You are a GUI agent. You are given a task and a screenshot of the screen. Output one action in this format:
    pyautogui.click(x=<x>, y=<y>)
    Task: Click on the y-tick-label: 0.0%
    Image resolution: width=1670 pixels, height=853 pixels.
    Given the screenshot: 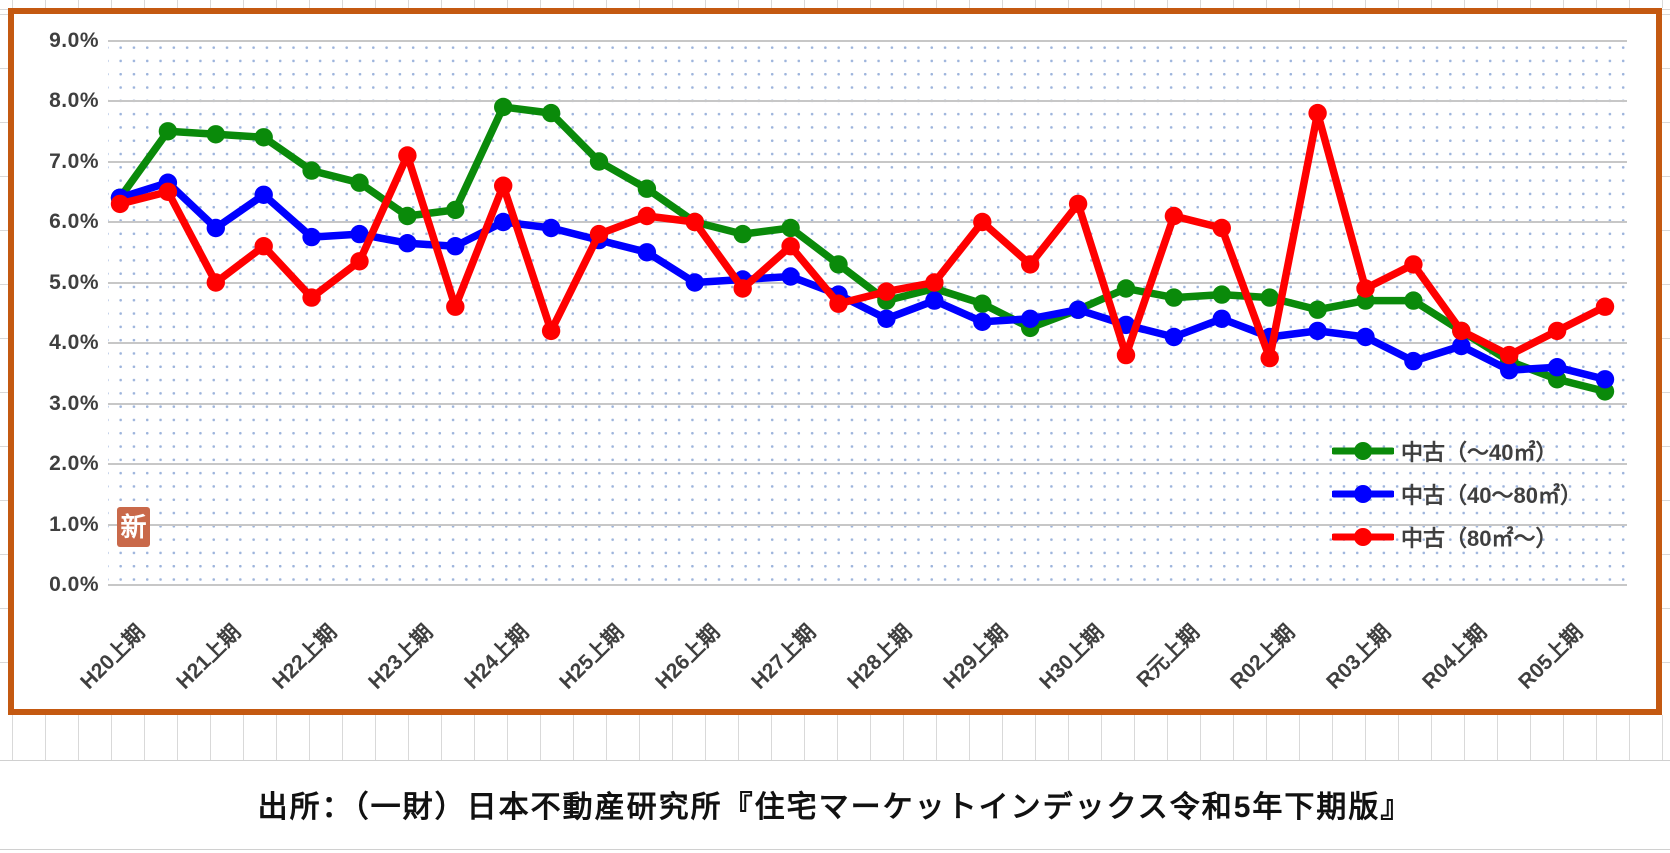 What is the action you would take?
    pyautogui.click(x=74, y=584)
    